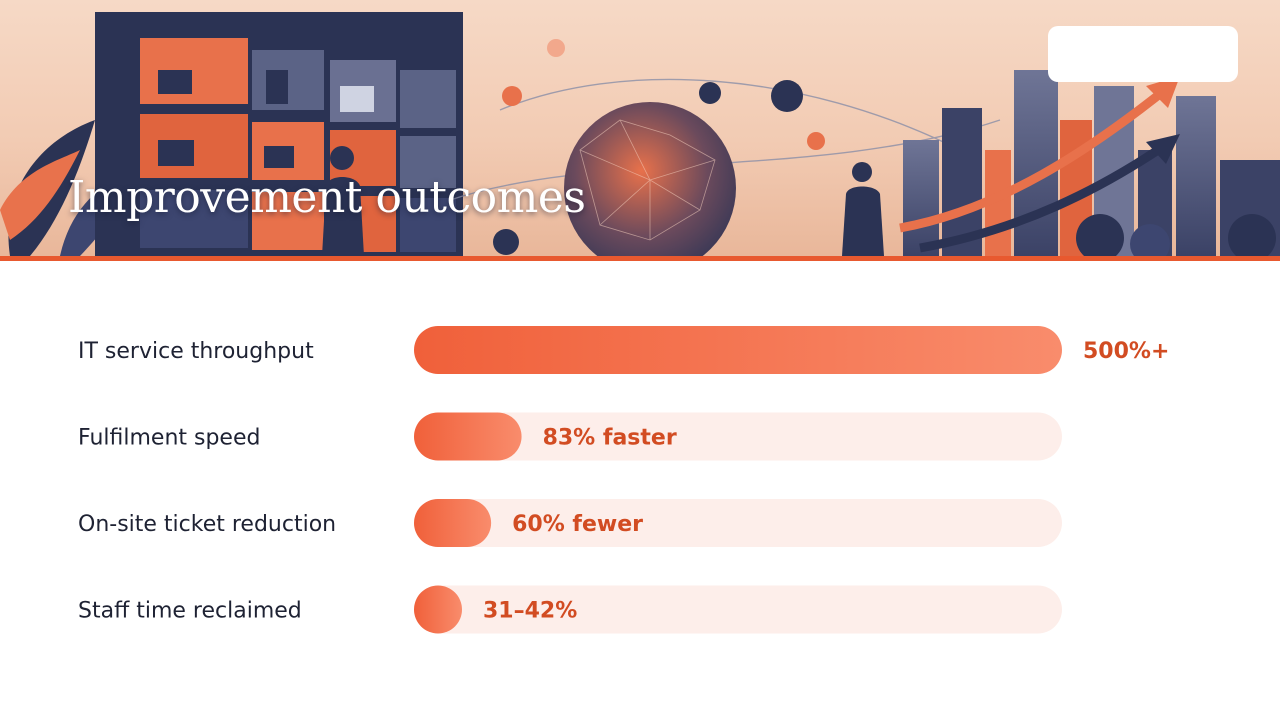 The image size is (1280, 720). What do you see at coordinates (190, 611) in the screenshot?
I see `category-label: Staff time reclaimed` at bounding box center [190, 611].